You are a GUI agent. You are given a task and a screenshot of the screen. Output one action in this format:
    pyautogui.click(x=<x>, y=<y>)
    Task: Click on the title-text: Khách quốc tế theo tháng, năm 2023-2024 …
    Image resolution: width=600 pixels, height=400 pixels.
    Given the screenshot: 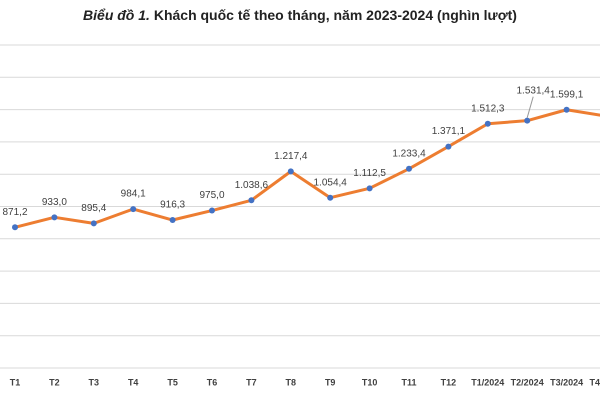 What is the action you would take?
    pyautogui.click(x=335, y=15)
    